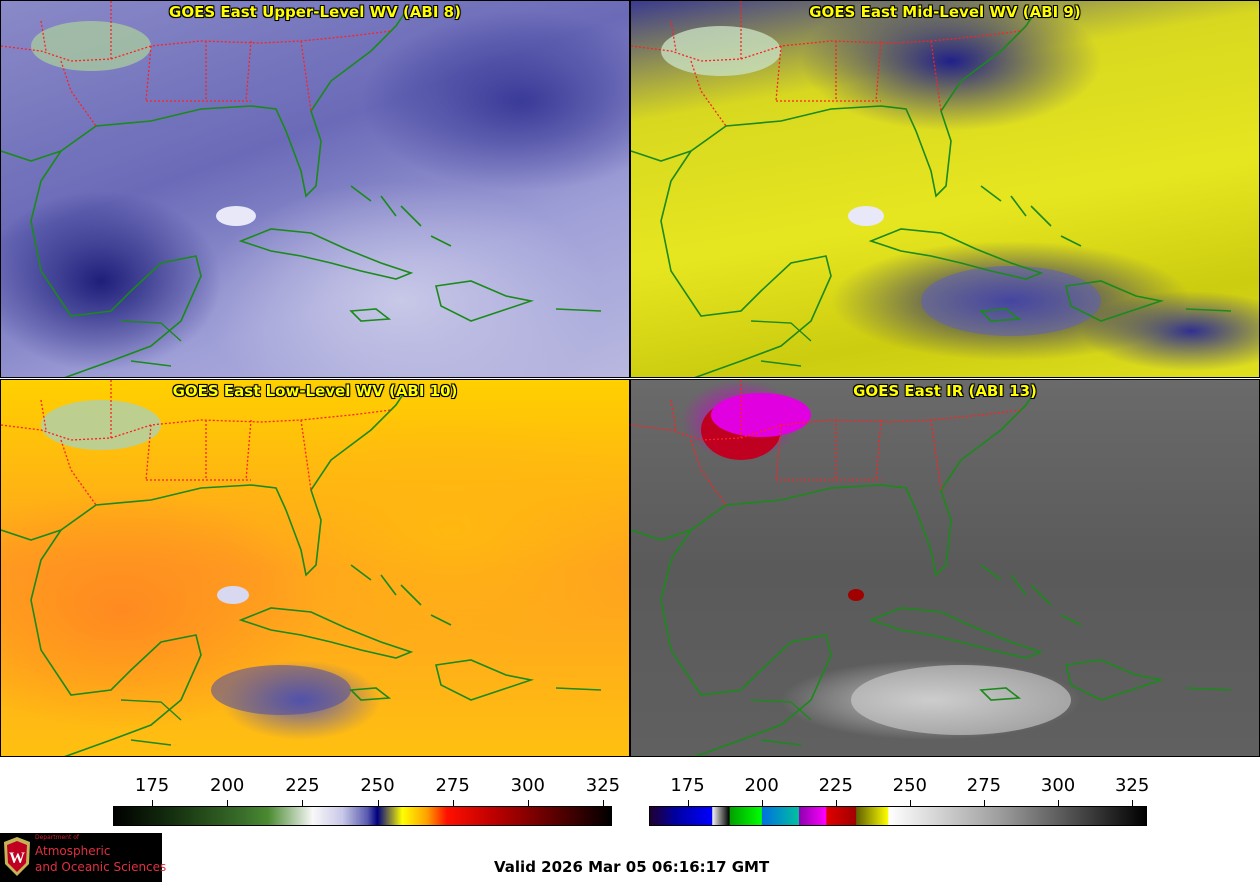  Describe the element at coordinates (57, 837) in the screenshot. I see `logo-department: Department of` at that location.